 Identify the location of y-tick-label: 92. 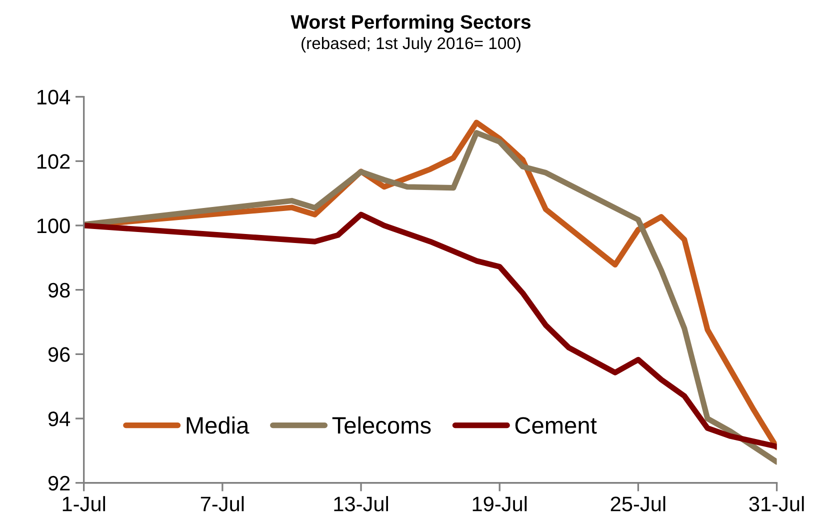
(59, 483).